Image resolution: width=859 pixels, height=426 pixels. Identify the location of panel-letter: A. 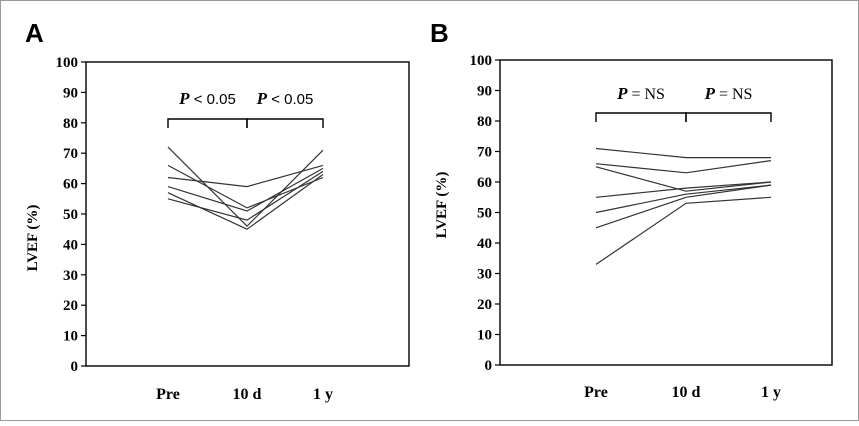
(34, 33).